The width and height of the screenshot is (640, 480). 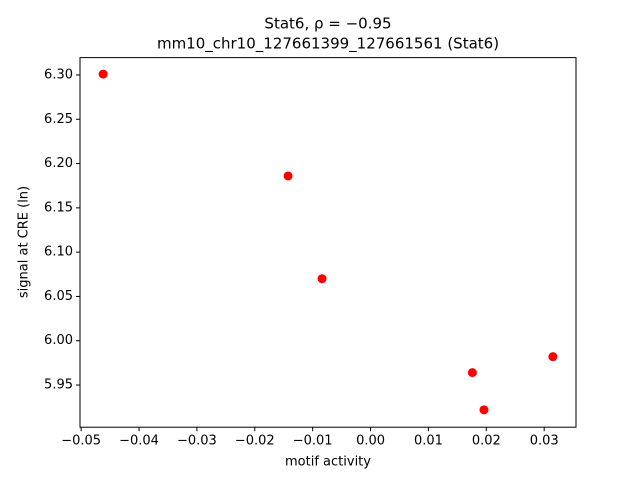 I want to click on y-tick-label: 6.05, so click(x=58, y=296).